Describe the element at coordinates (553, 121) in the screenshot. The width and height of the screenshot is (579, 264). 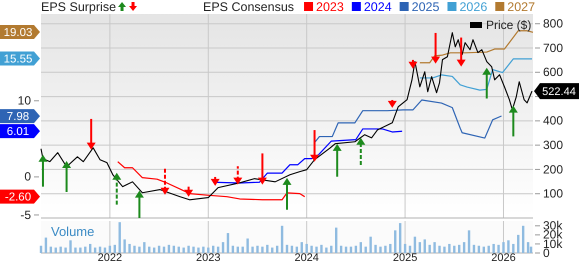
I see `y2-tick-label: 400` at that location.